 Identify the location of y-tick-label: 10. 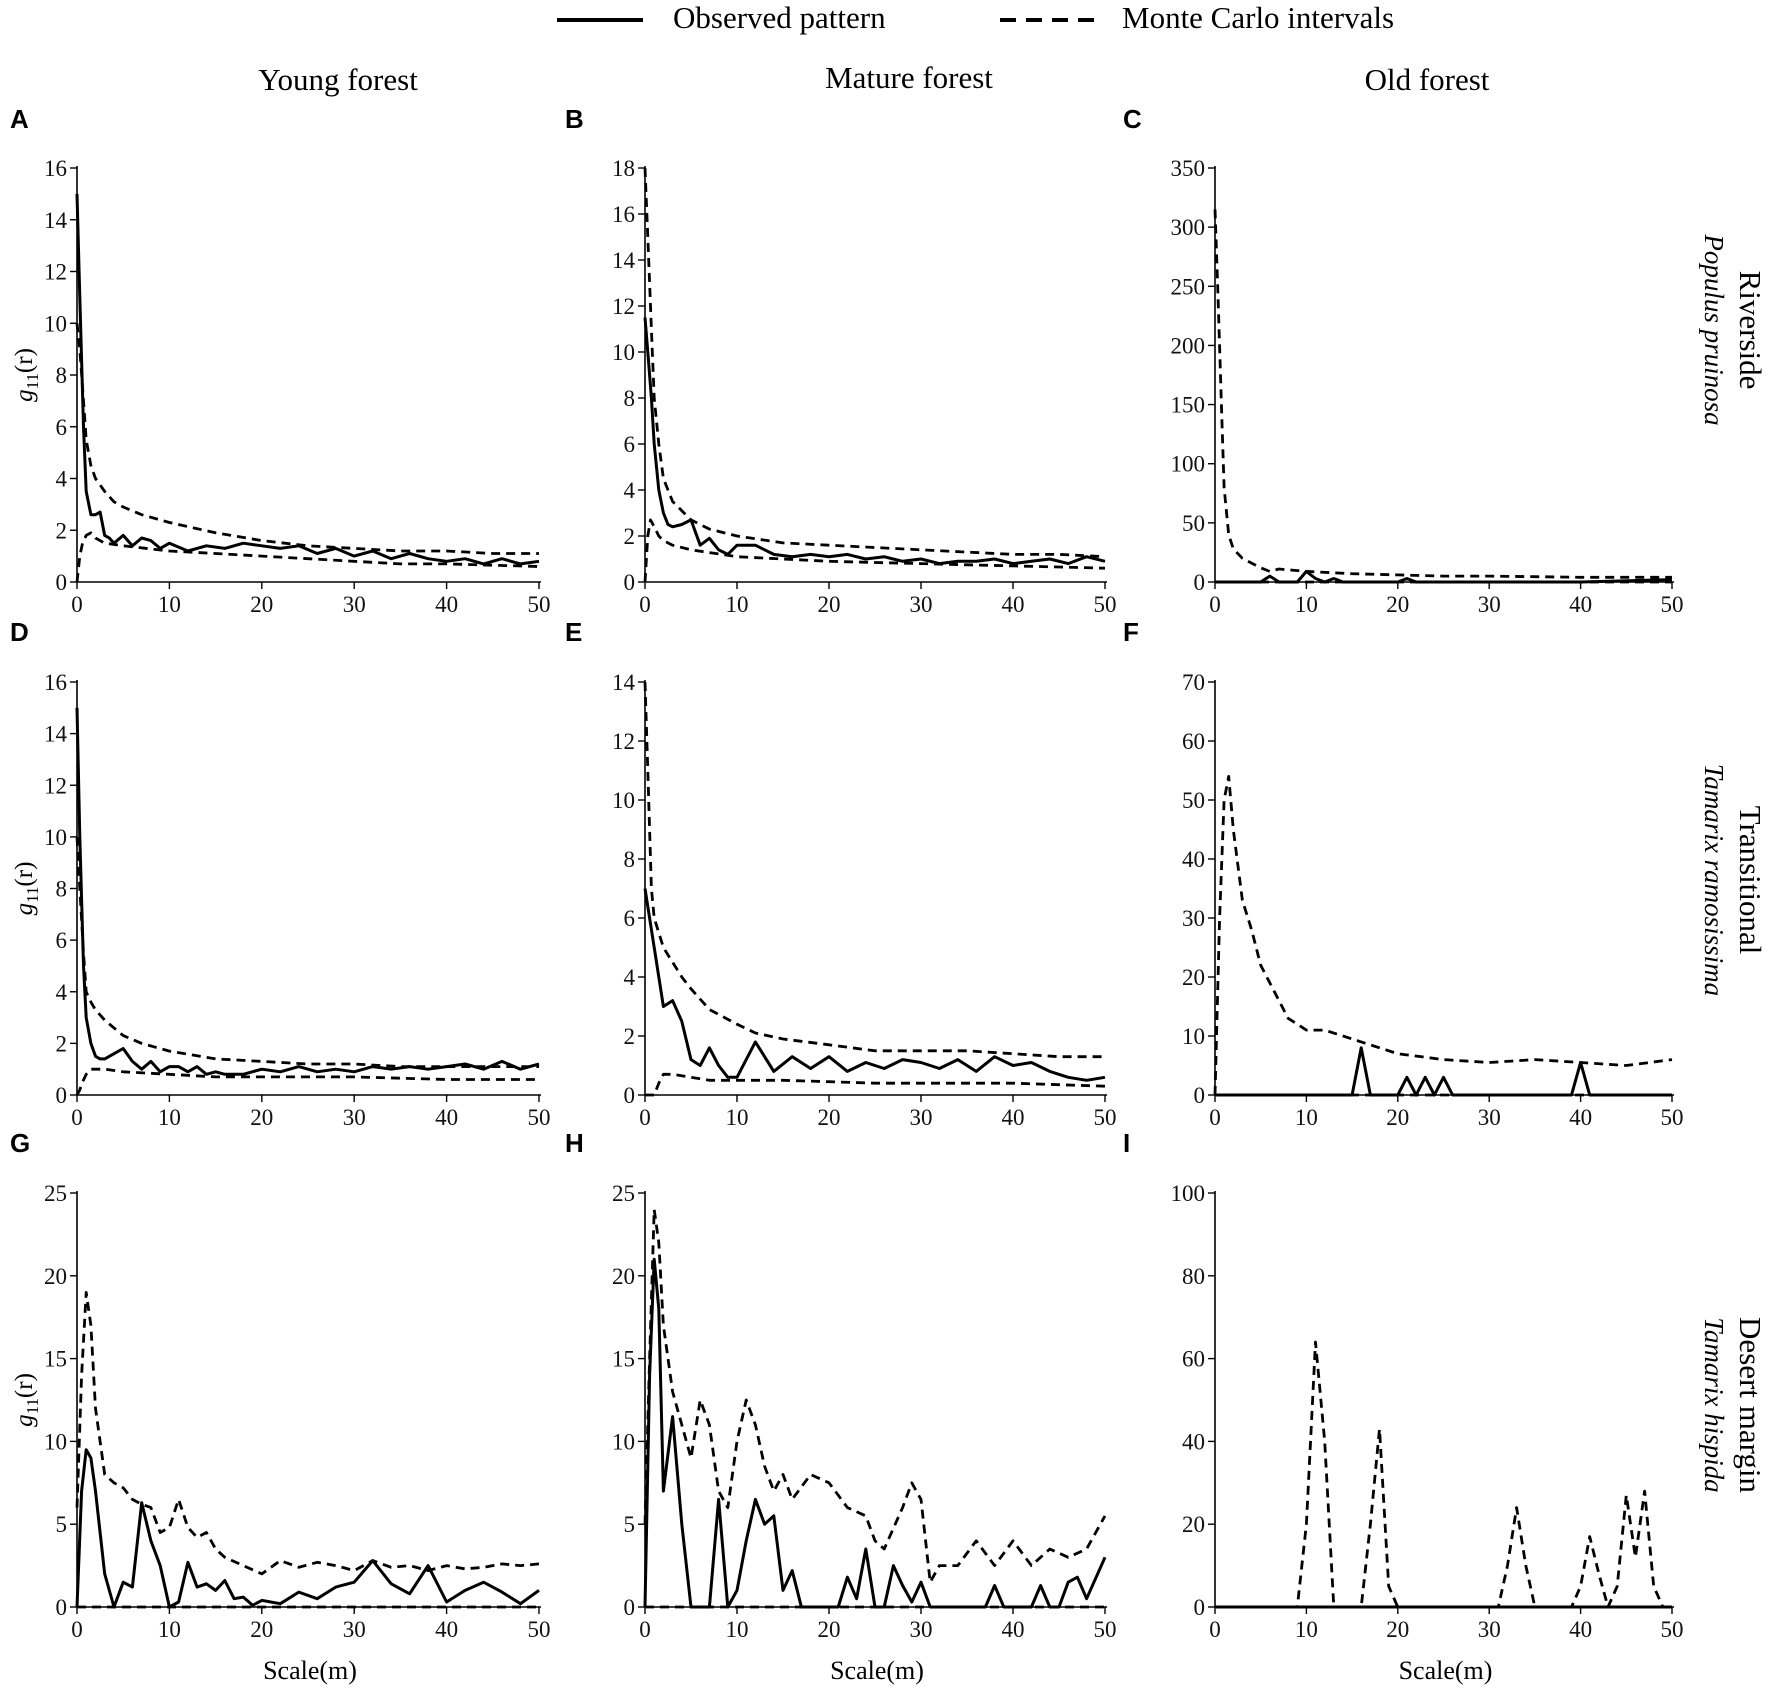
(1193, 1036).